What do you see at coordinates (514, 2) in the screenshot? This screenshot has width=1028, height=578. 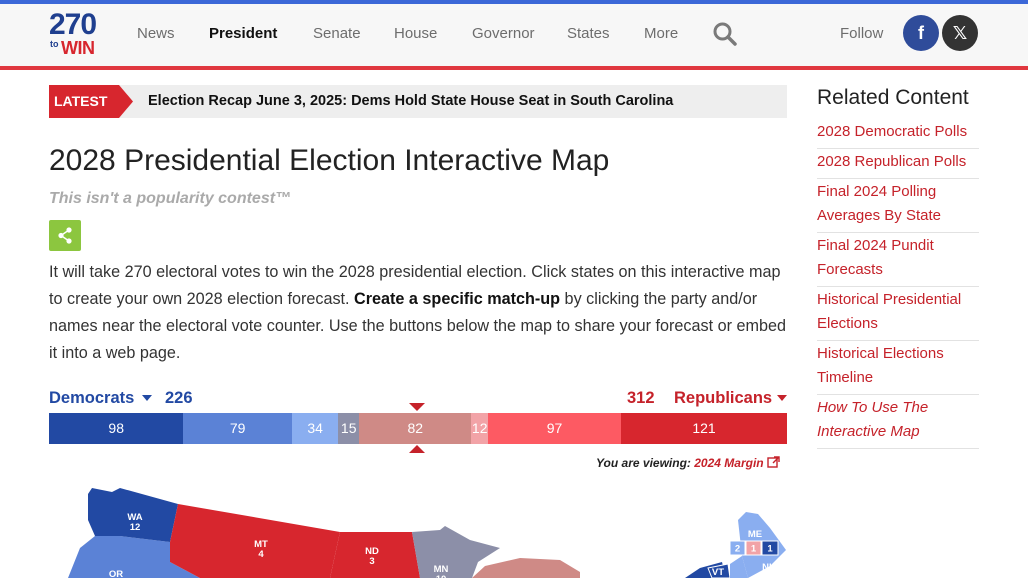 I see `top-accent-line` at bounding box center [514, 2].